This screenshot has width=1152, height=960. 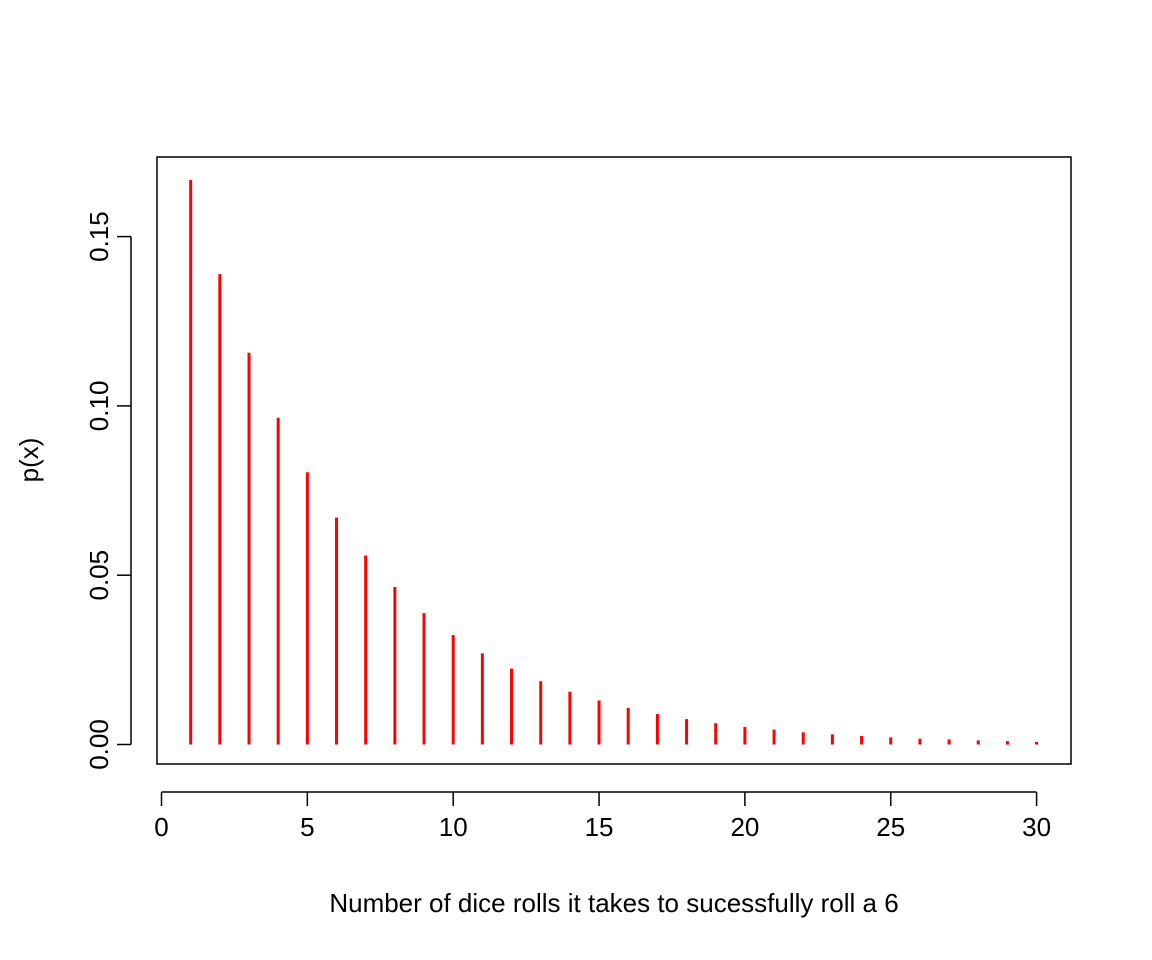 I want to click on x-tick-label: 25, so click(x=890, y=827).